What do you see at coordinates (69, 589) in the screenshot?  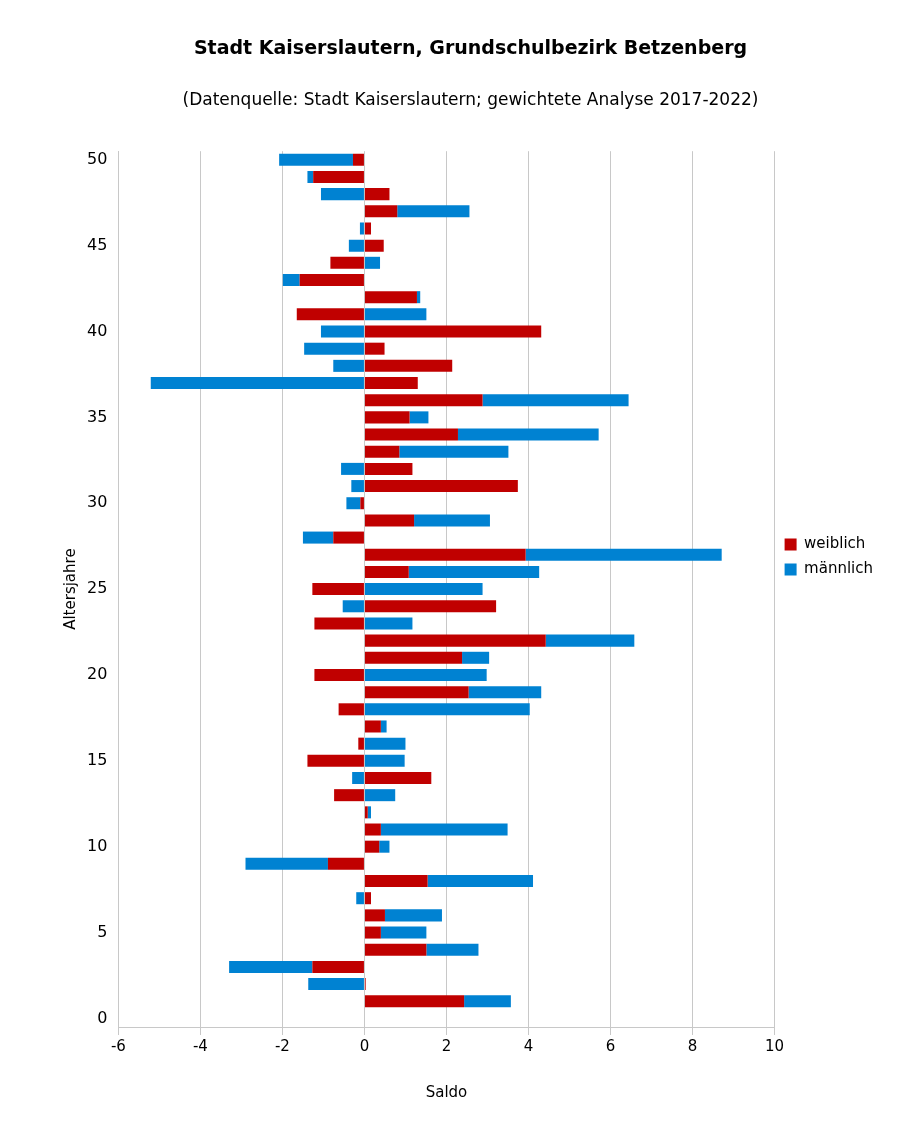 I see `y-axis-title: Altersjahre` at bounding box center [69, 589].